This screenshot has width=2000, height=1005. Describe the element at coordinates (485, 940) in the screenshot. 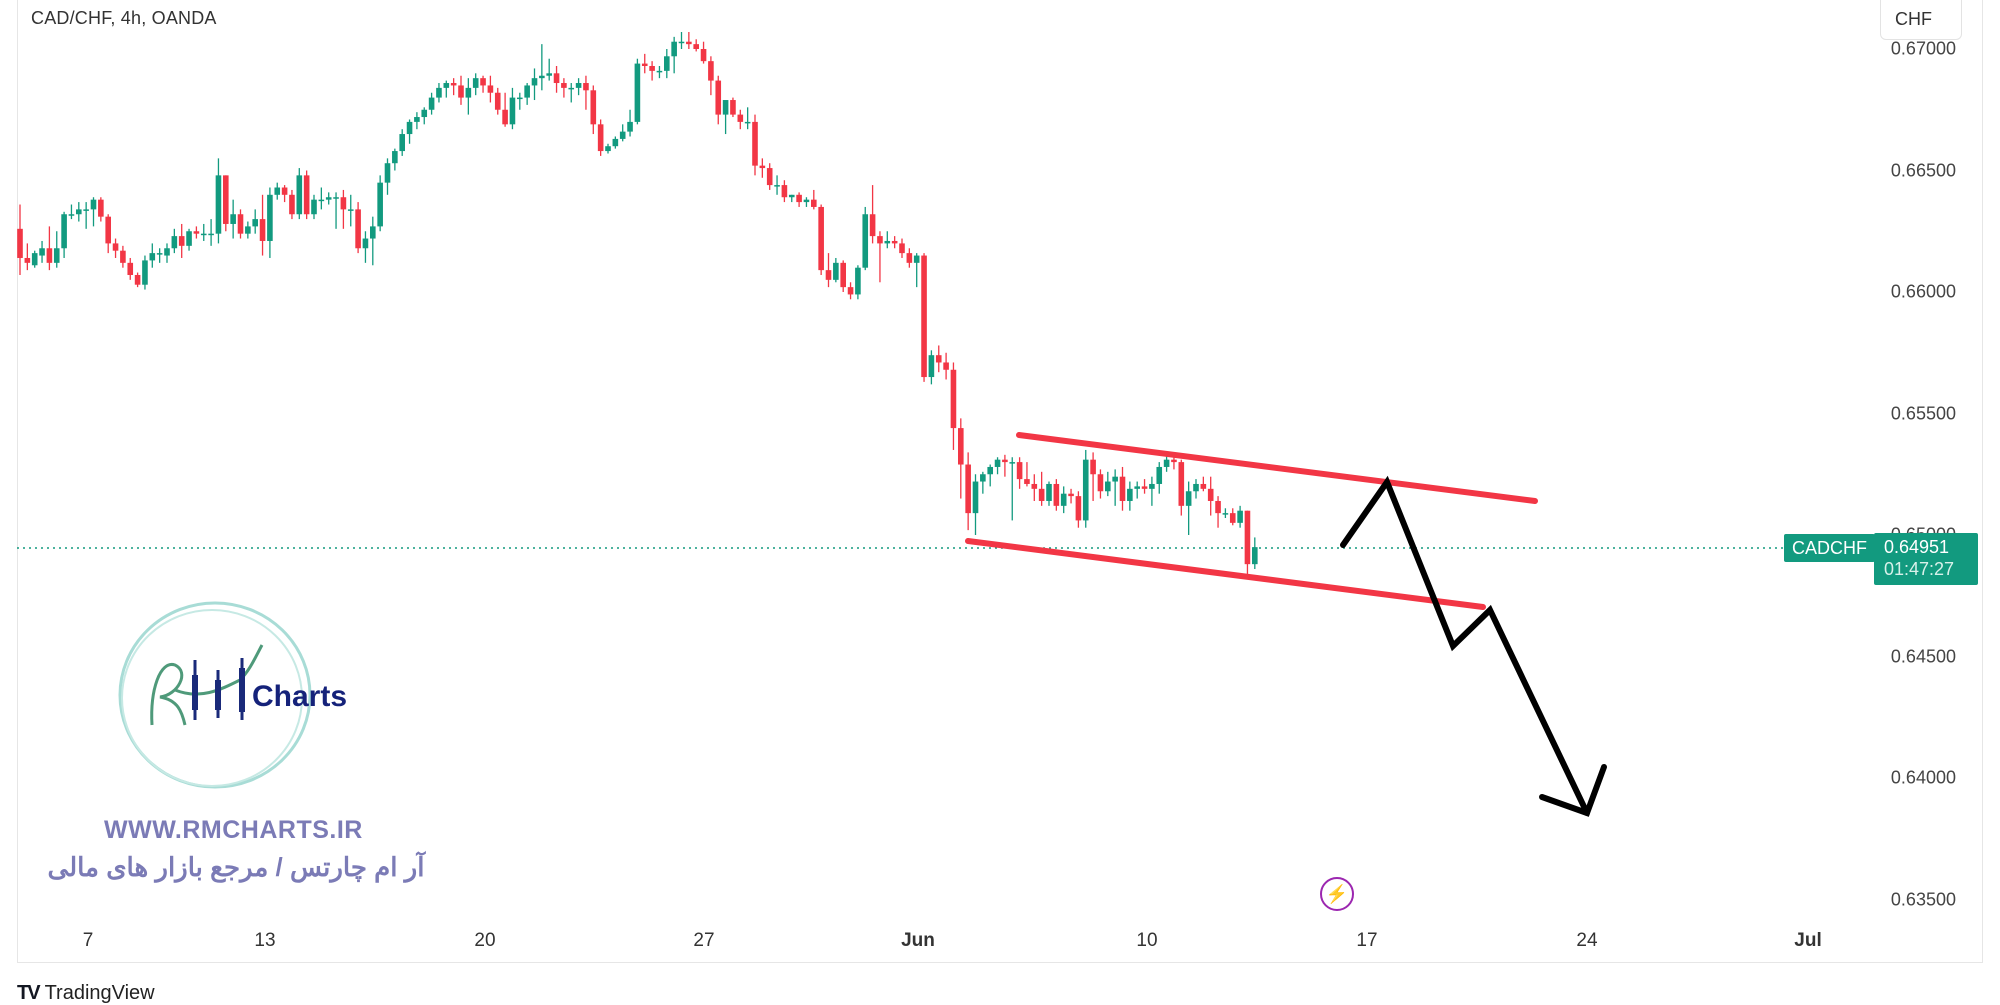

I see `time-axis-label: 20` at that location.